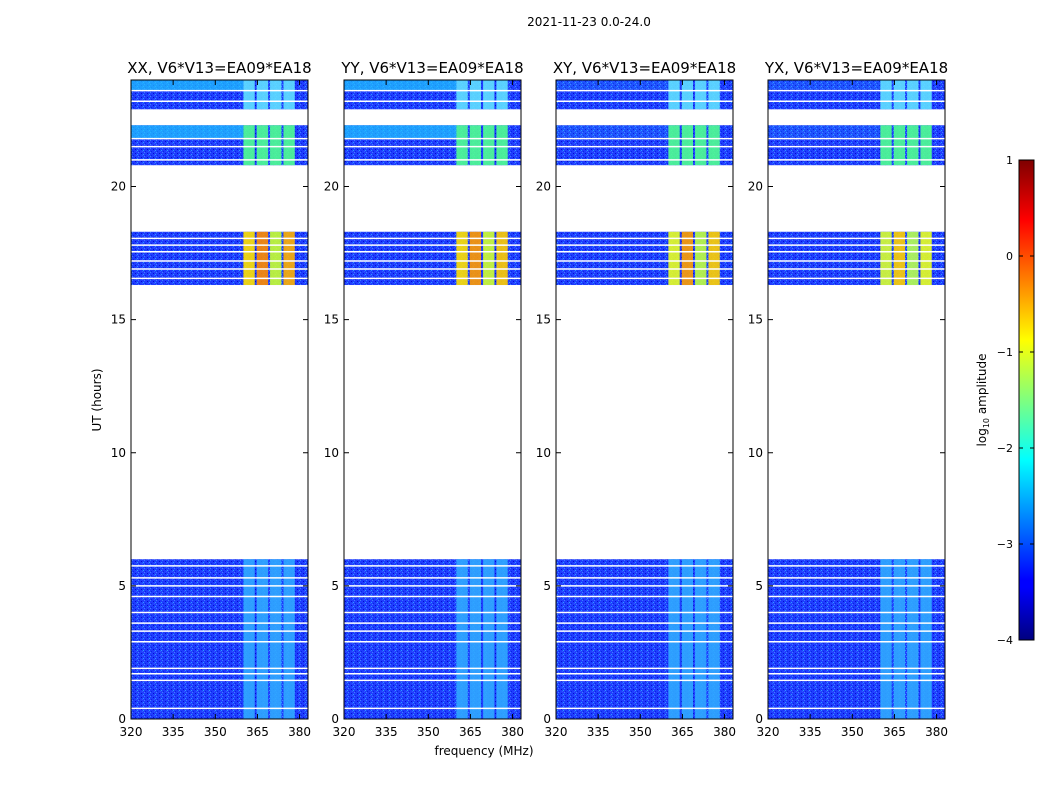  I want to click on colorbar-label: log10 amplitude, so click(983, 400).